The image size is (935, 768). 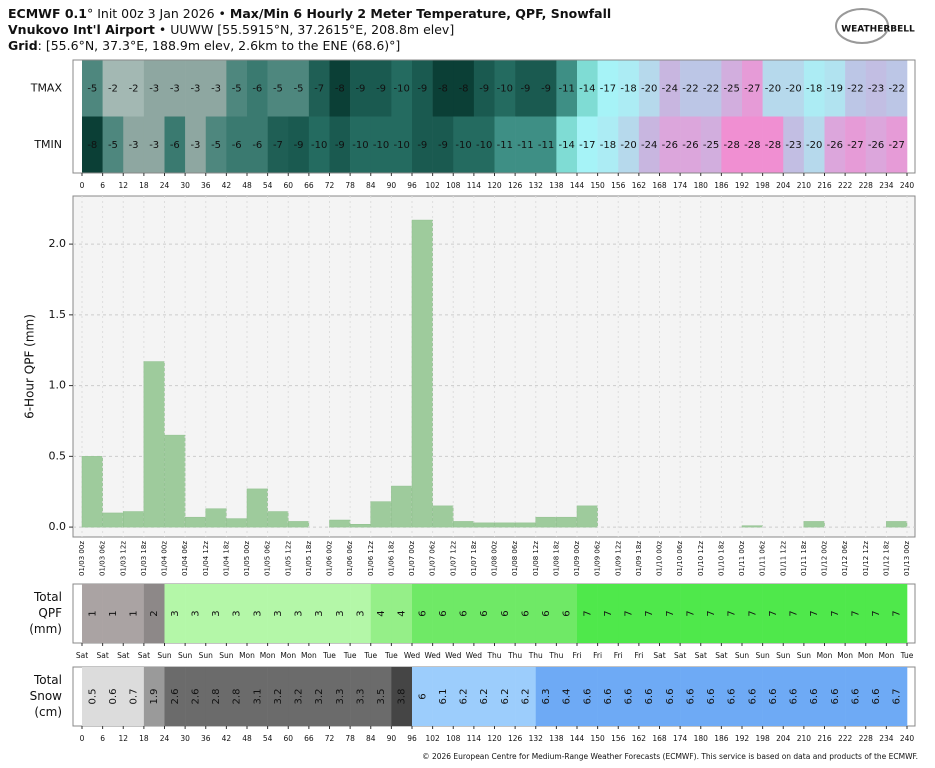 What do you see at coordinates (227, 738) in the screenshot?
I see `x-tick-label: 42` at bounding box center [227, 738].